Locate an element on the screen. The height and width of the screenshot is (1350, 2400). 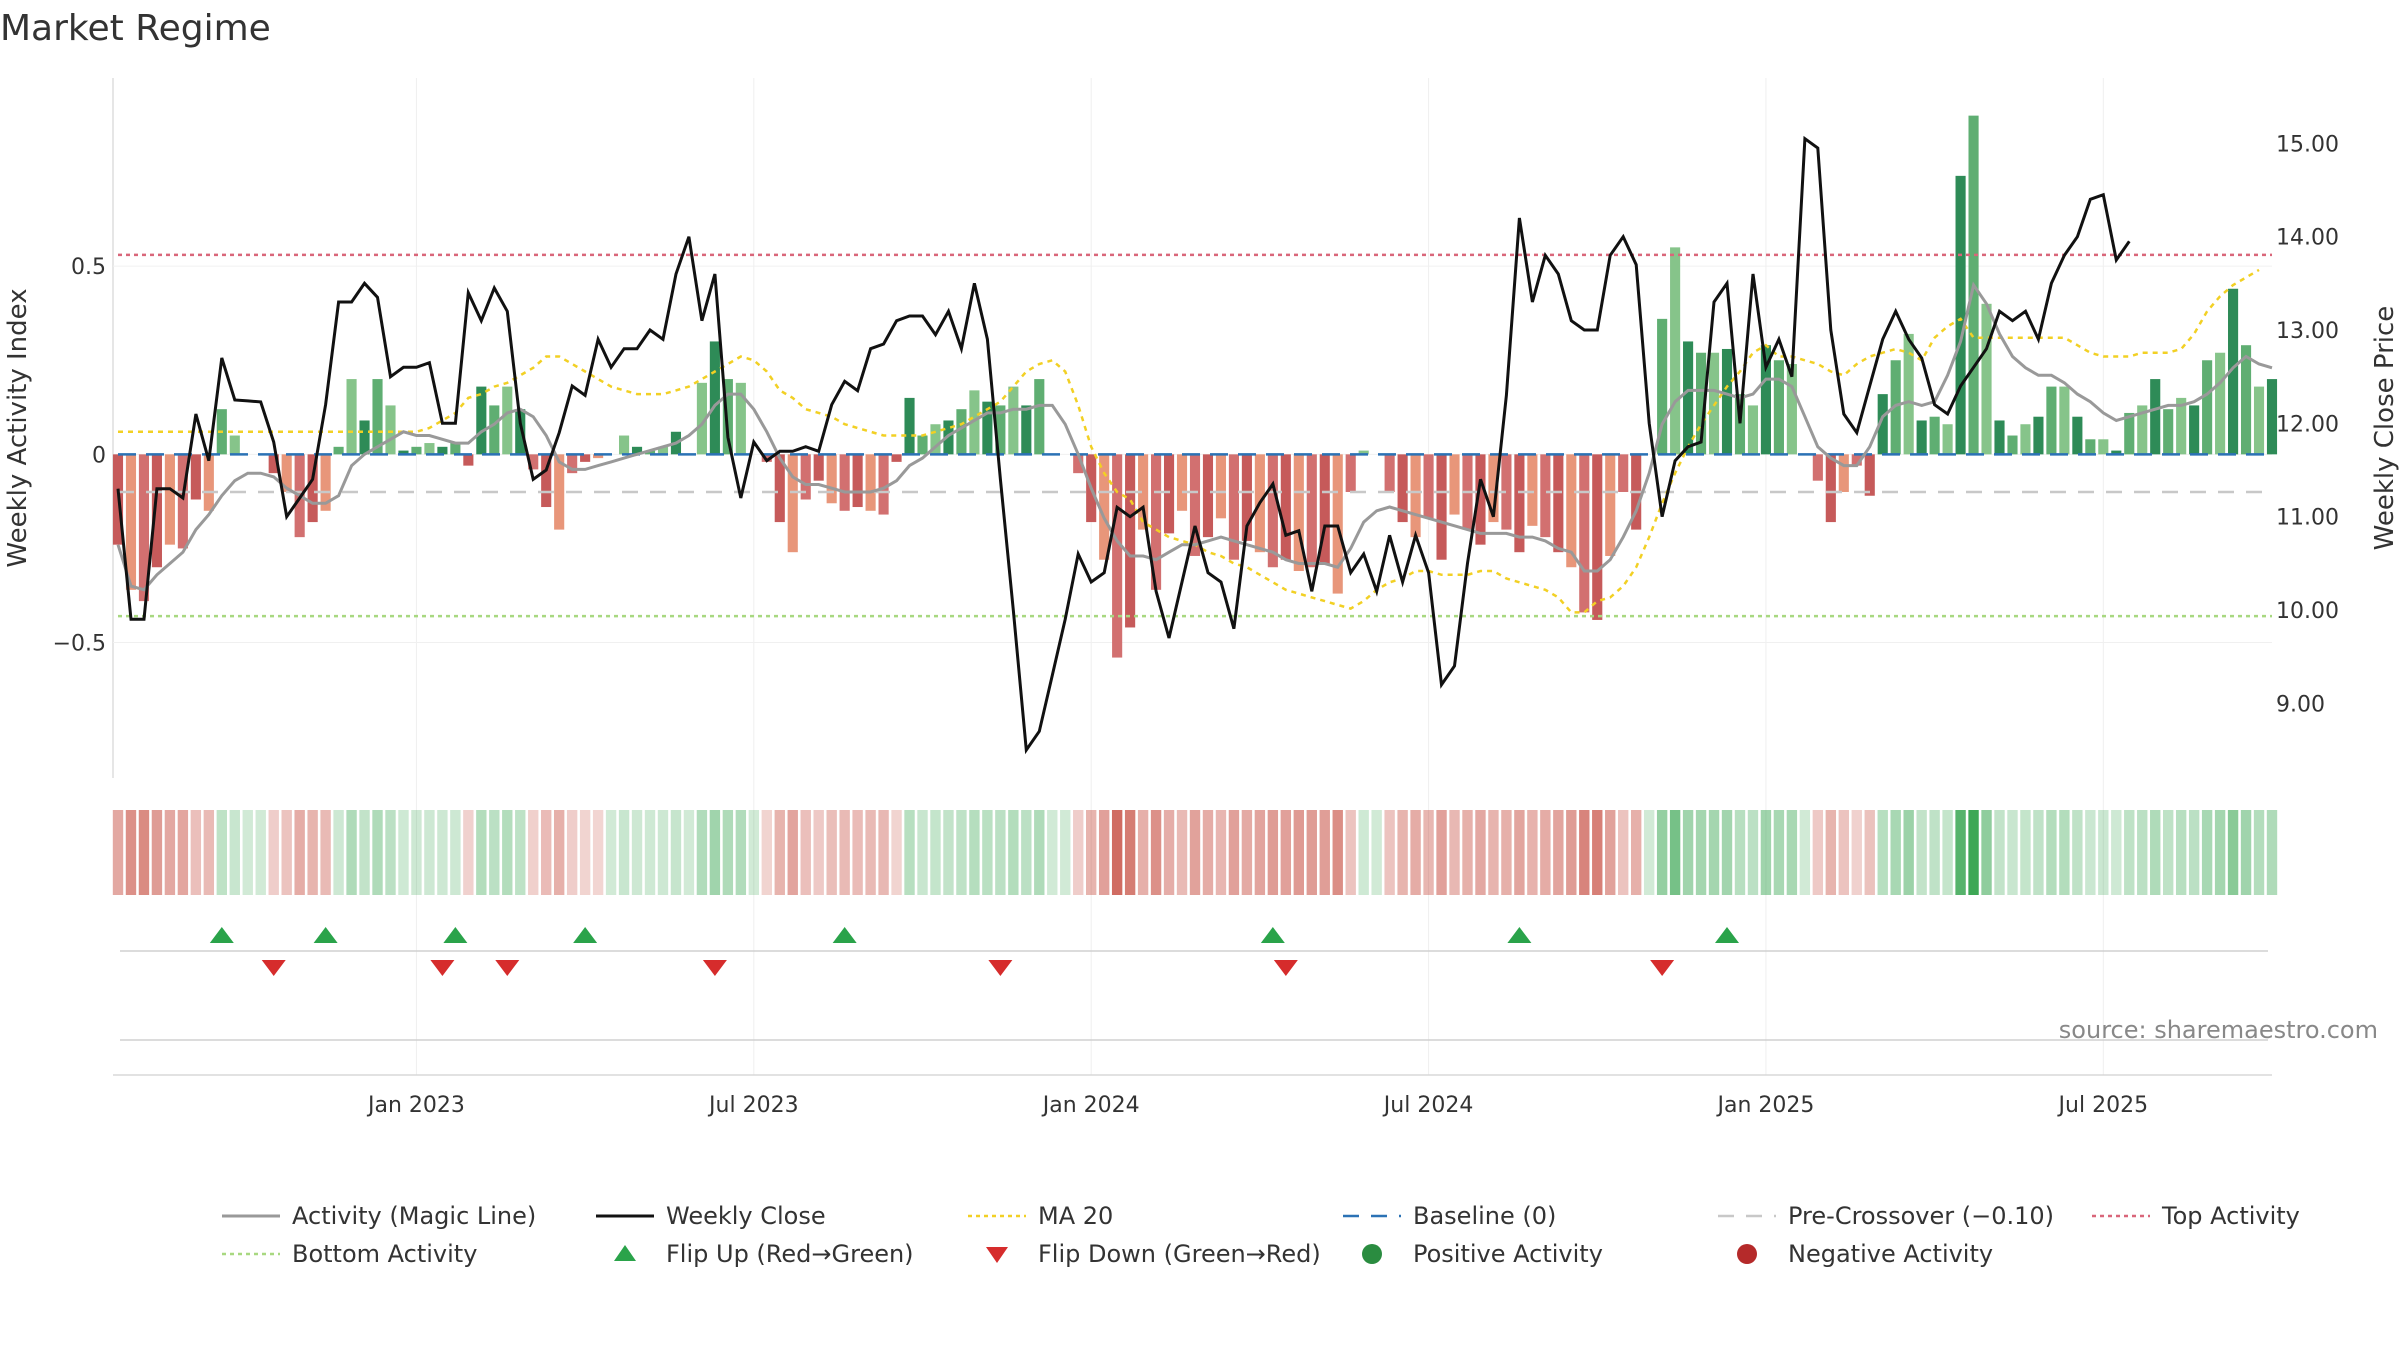
y-left-axis-title: Weekly Activity Index is located at coordinates (18, 427).